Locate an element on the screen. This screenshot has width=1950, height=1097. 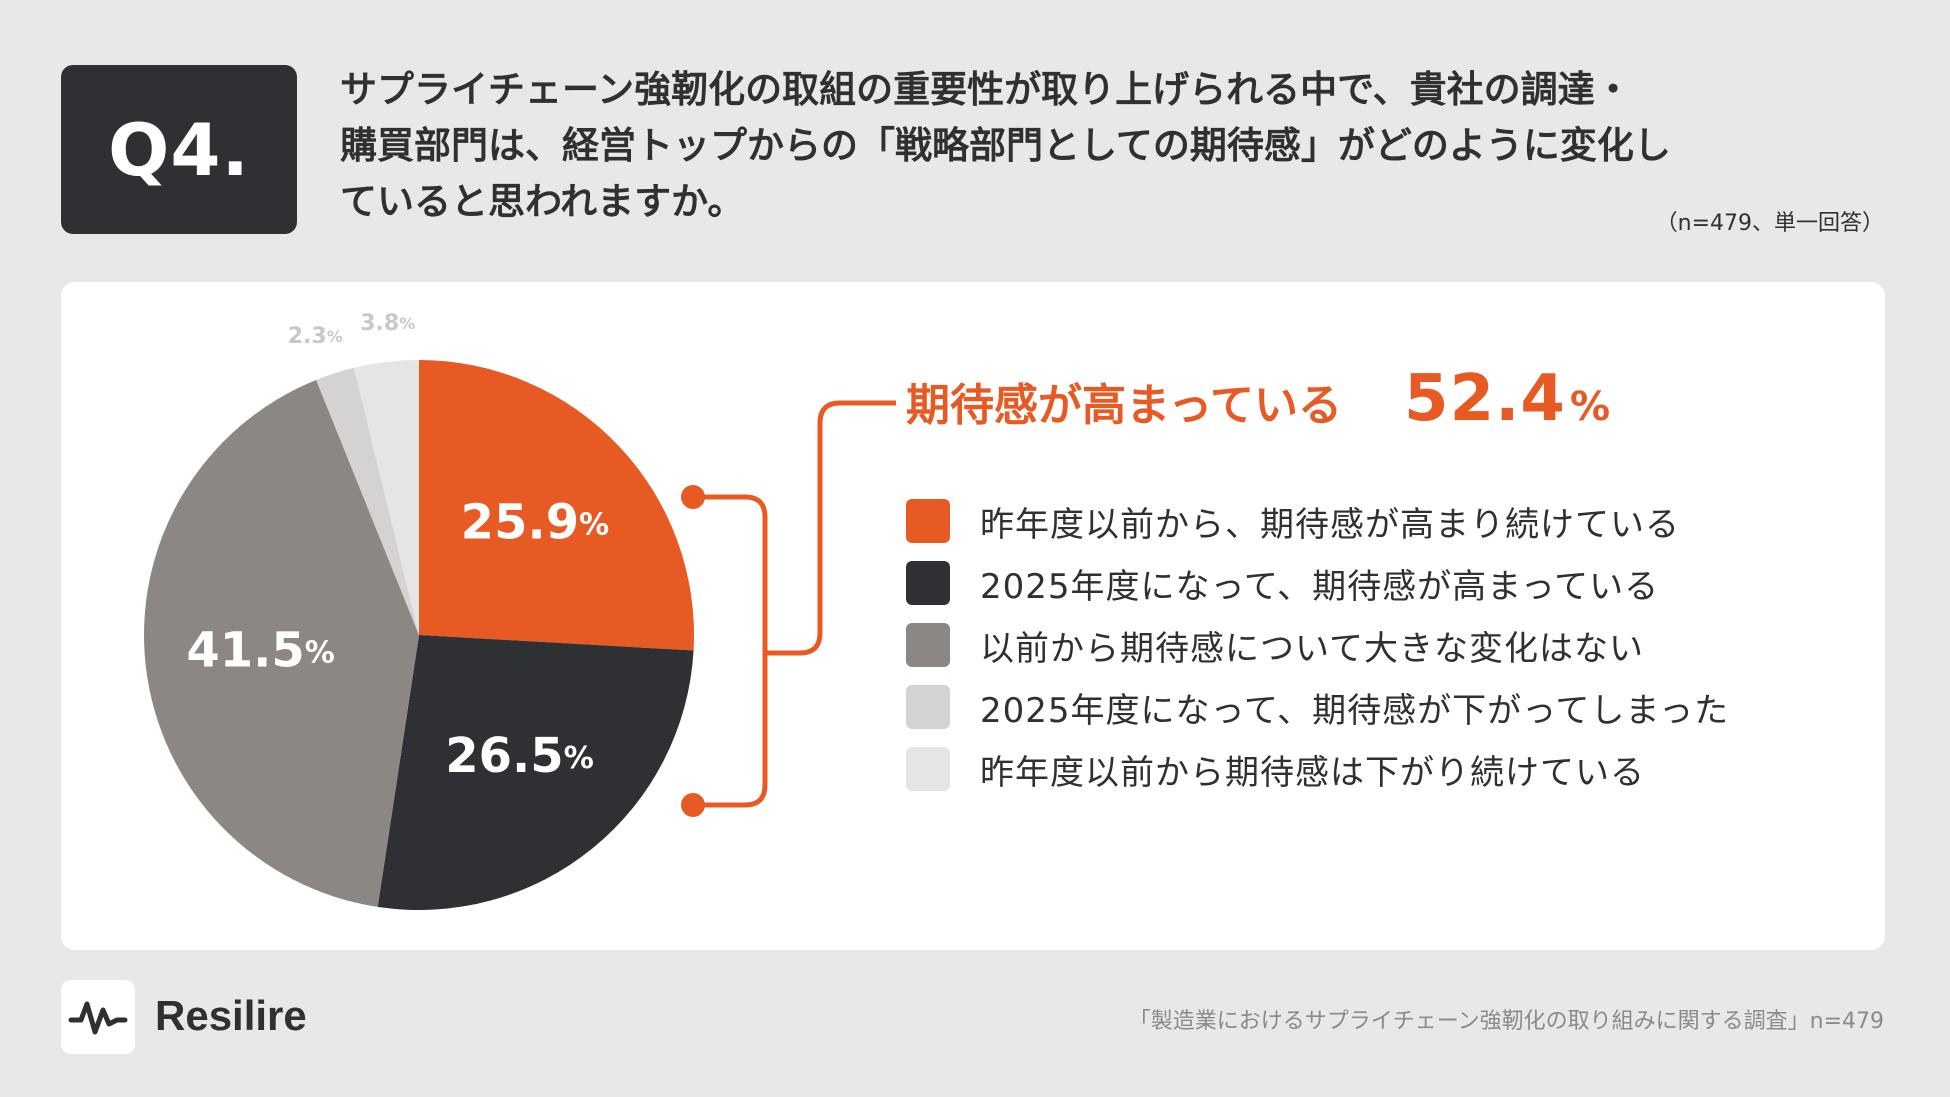
highlight-bracket is located at coordinates (794, 604).